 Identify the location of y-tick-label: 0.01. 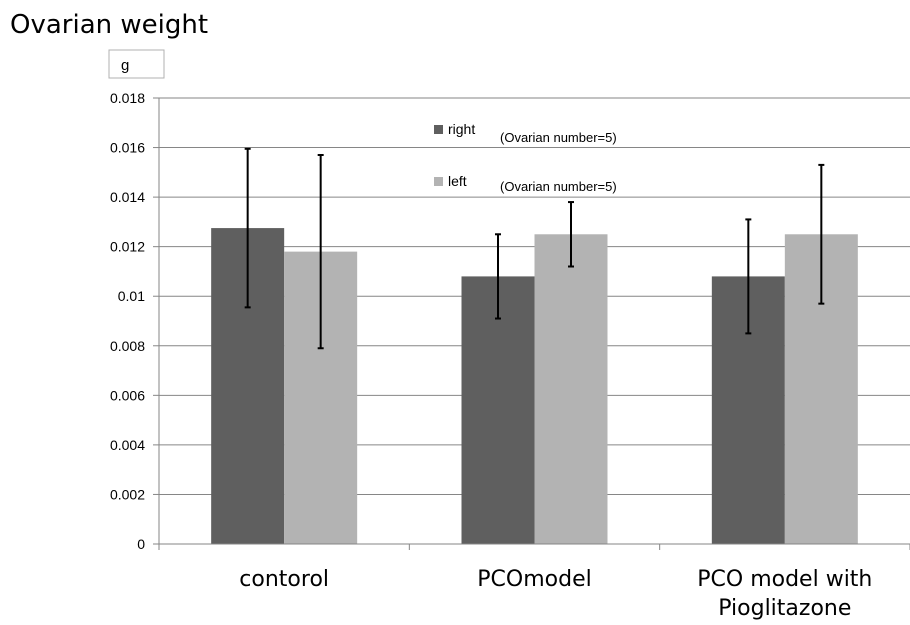
(131, 296).